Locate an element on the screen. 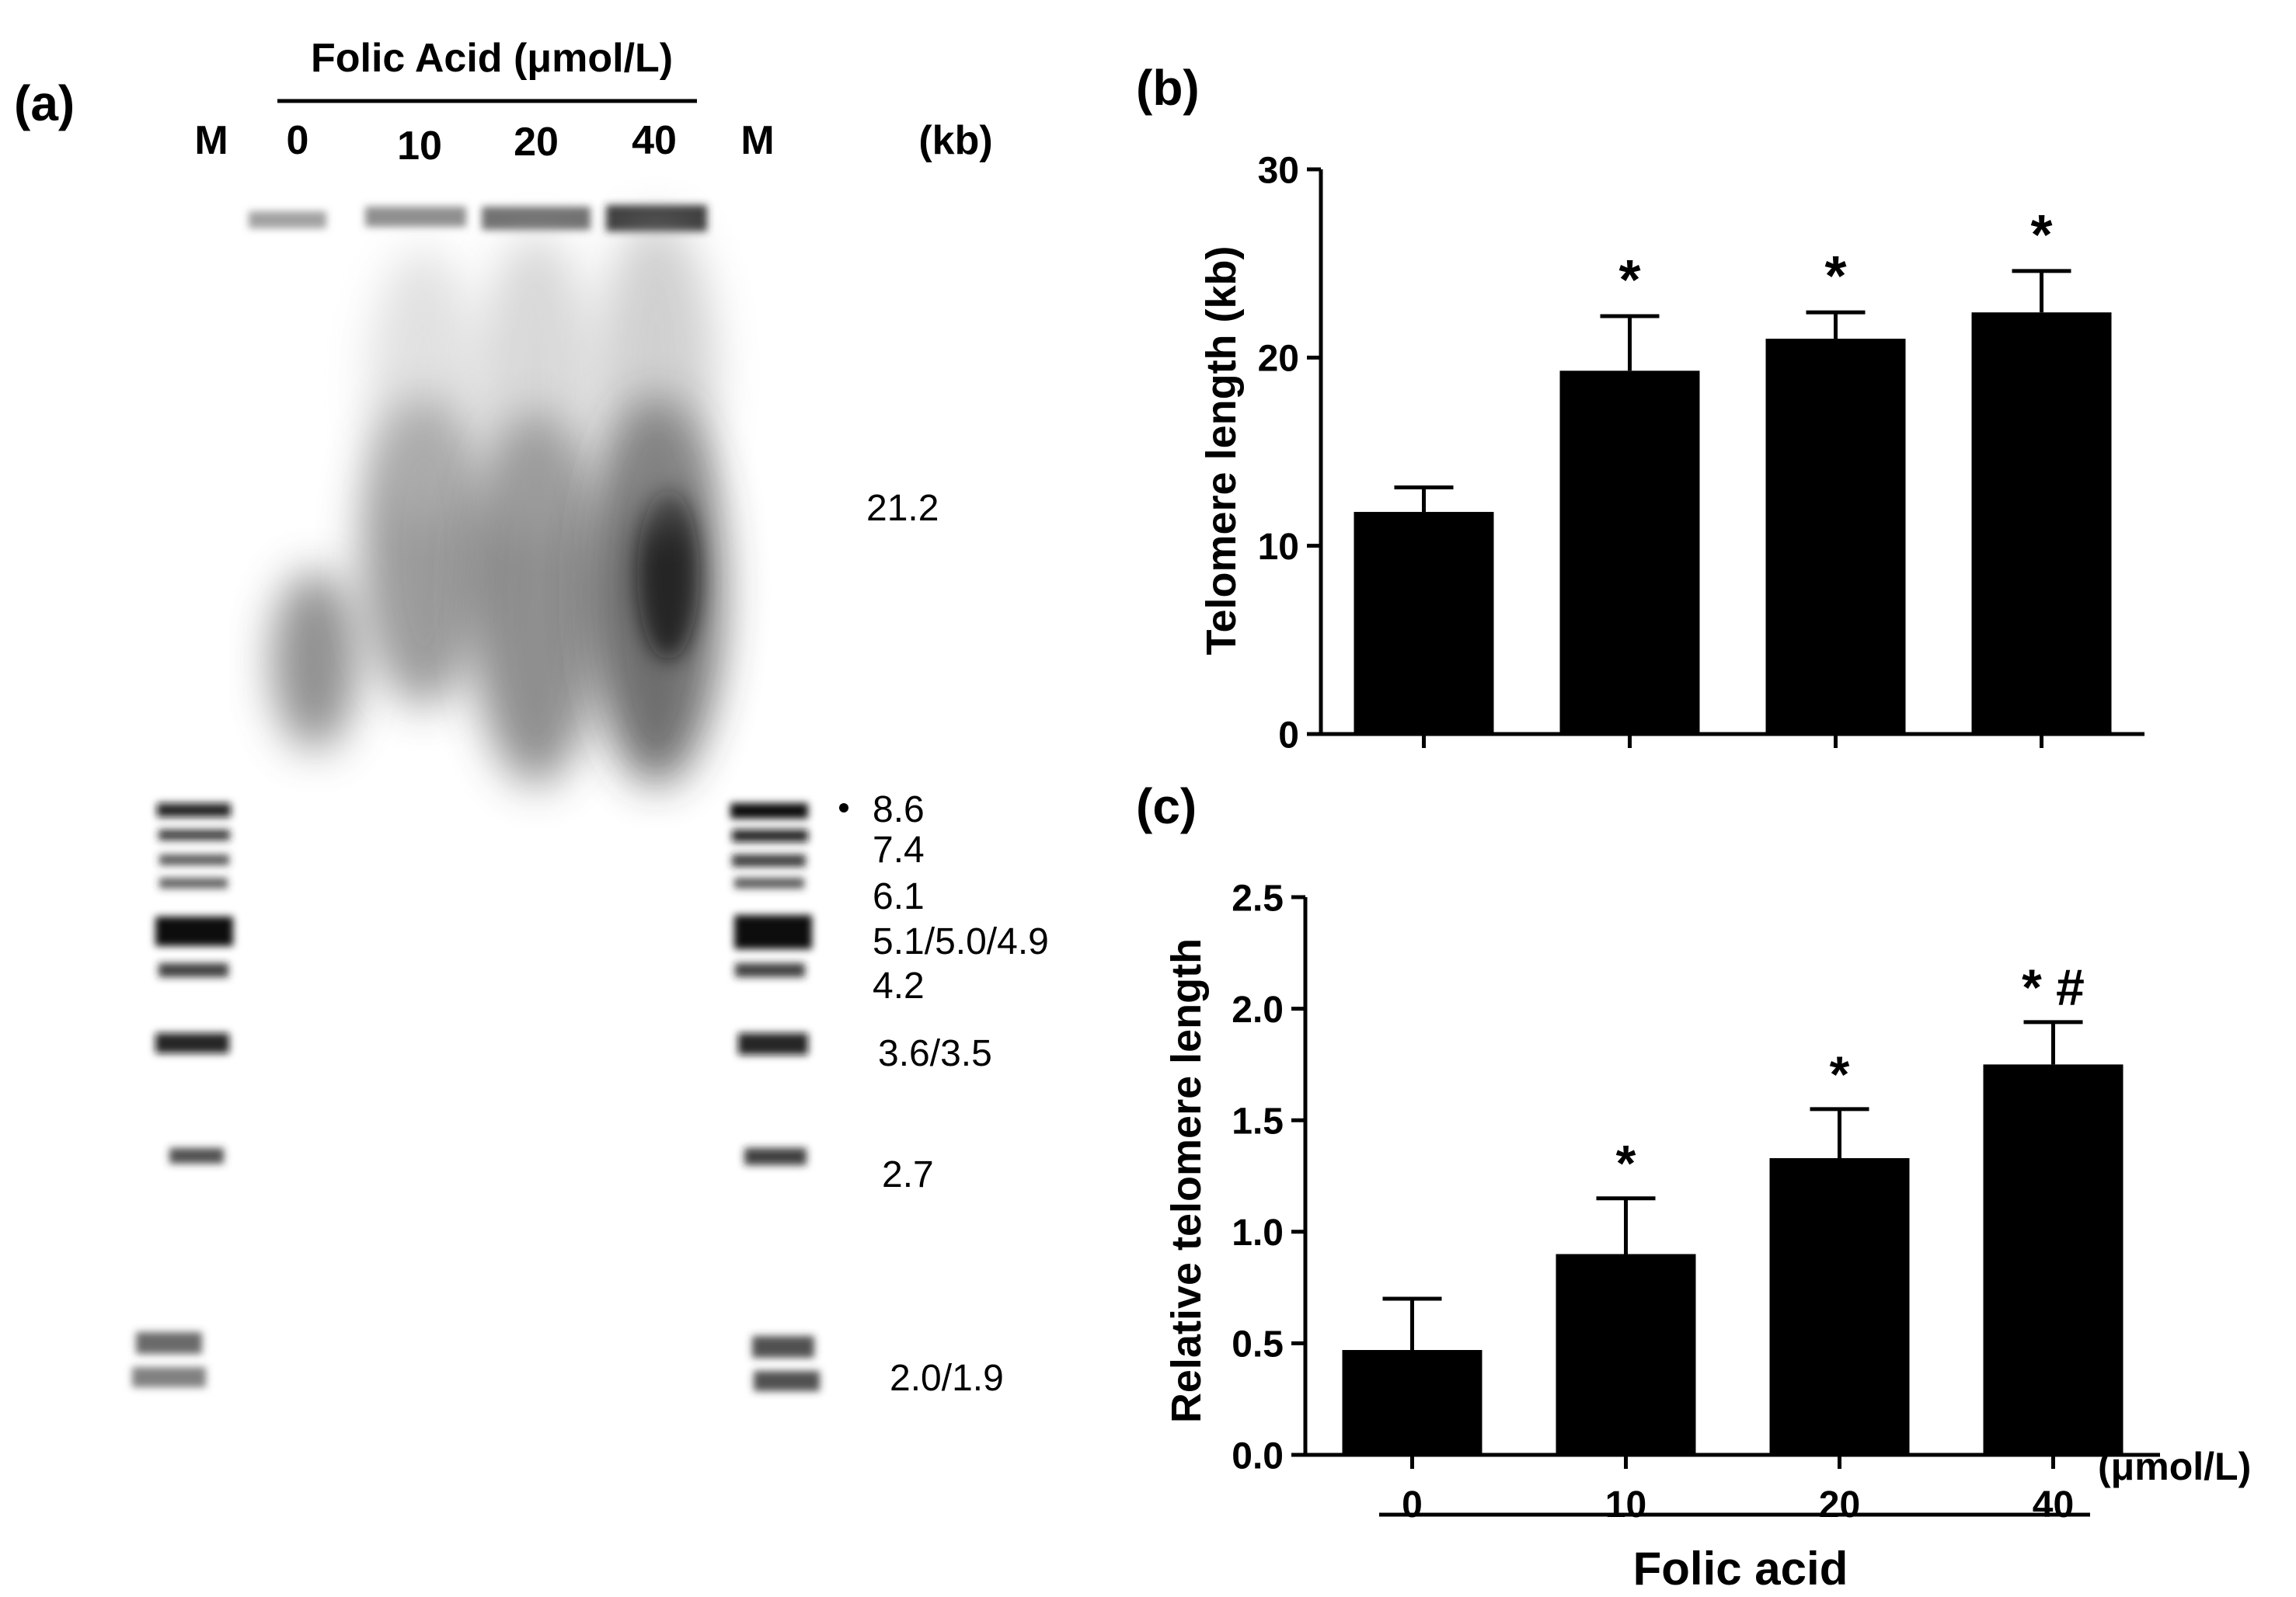 The height and width of the screenshot is (1597, 2296). gel-smears is located at coordinates (497, 501).